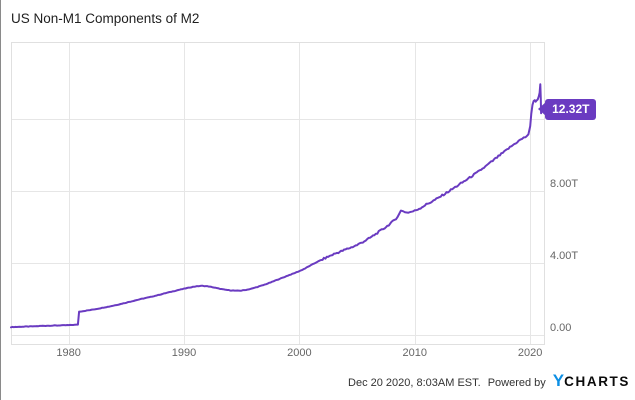  Describe the element at coordinates (105, 18) in the screenshot. I see `chart-title: US Non-M1 Components of M2` at that location.